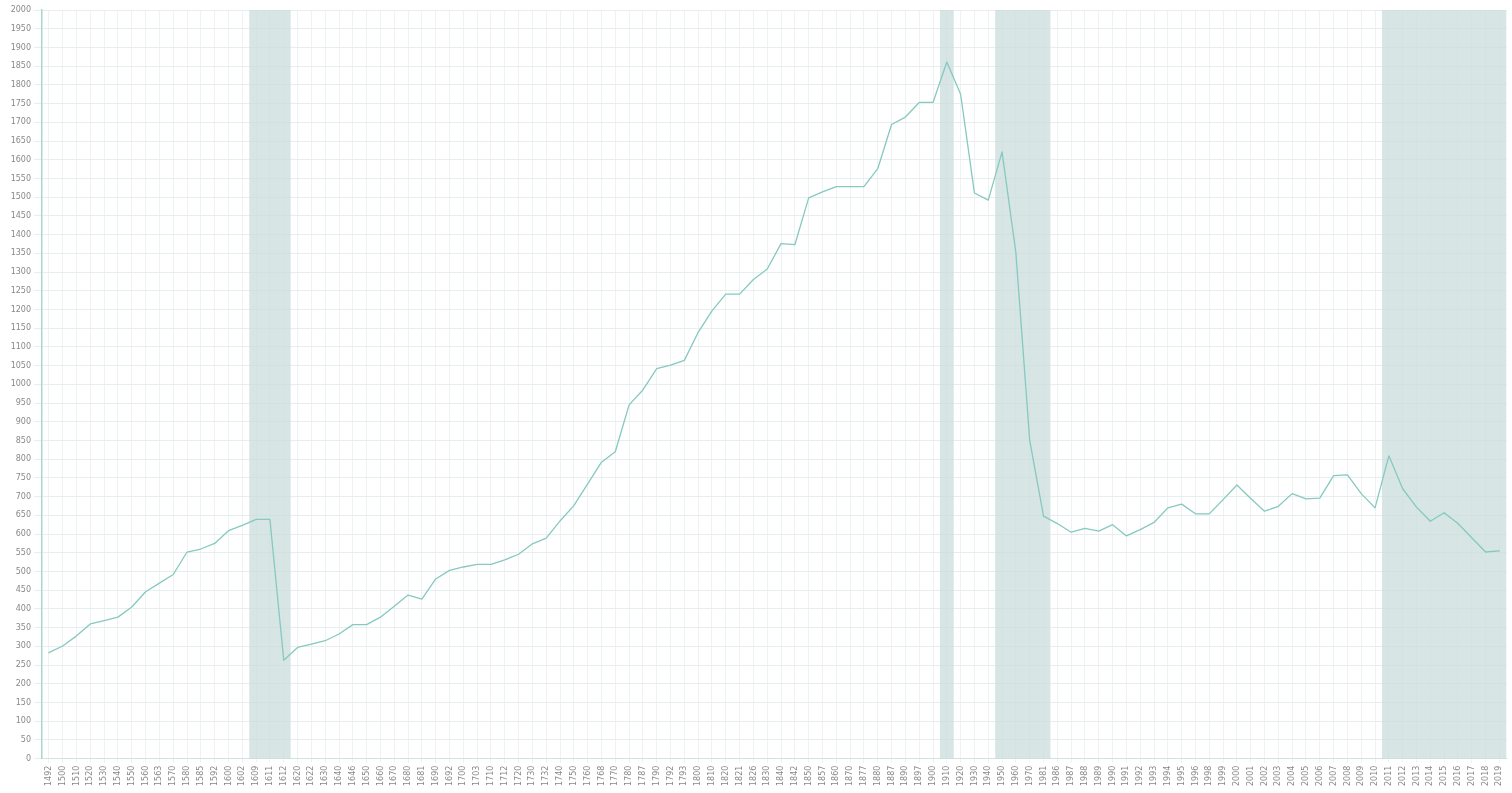 This screenshot has width=1512, height=793. Describe the element at coordinates (256, 775) in the screenshot. I see `x-tick-label: 1609` at that location.